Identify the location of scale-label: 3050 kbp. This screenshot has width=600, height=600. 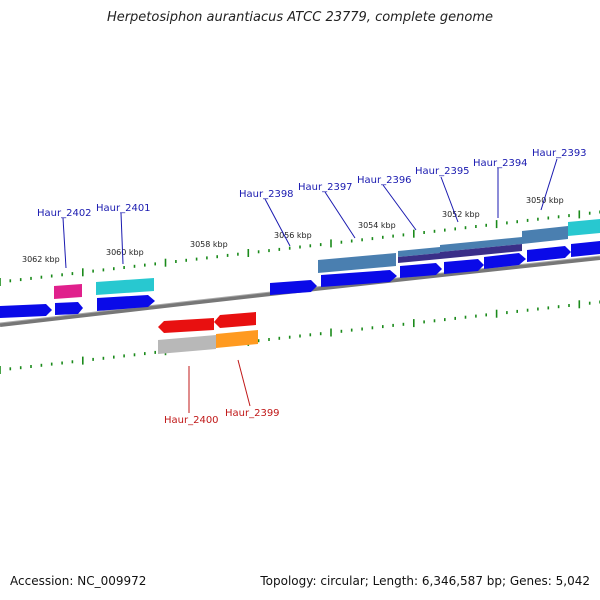
(545, 200).